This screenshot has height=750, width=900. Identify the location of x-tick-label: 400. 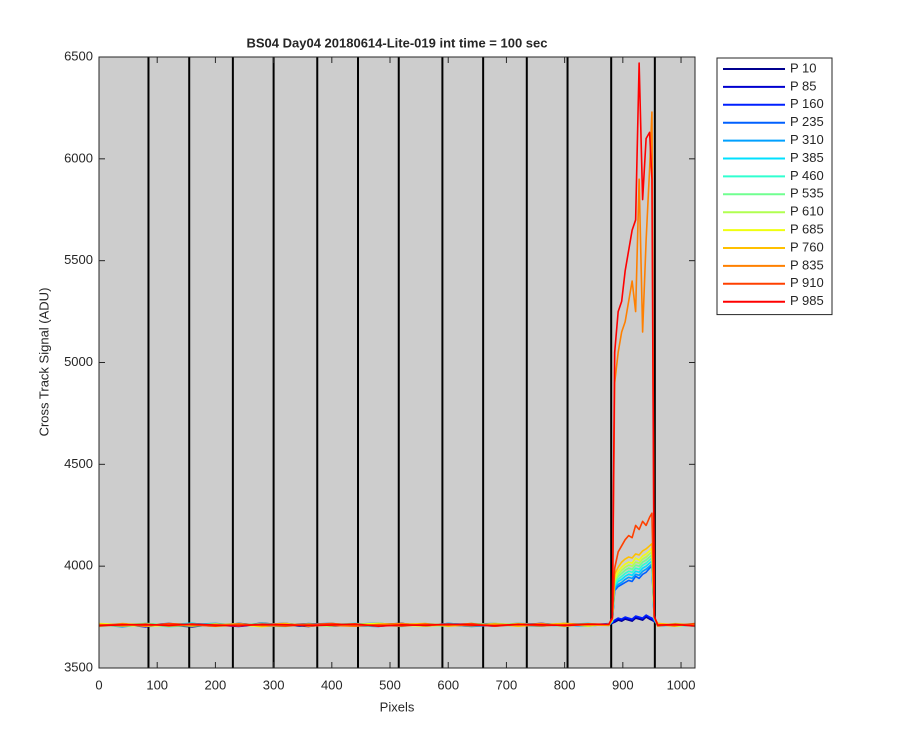
(332, 684).